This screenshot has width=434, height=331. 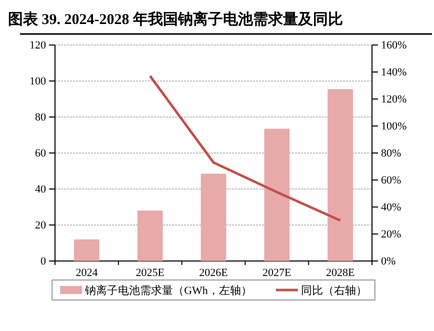 I want to click on y2-tick-label: 40%, so click(x=391, y=208).